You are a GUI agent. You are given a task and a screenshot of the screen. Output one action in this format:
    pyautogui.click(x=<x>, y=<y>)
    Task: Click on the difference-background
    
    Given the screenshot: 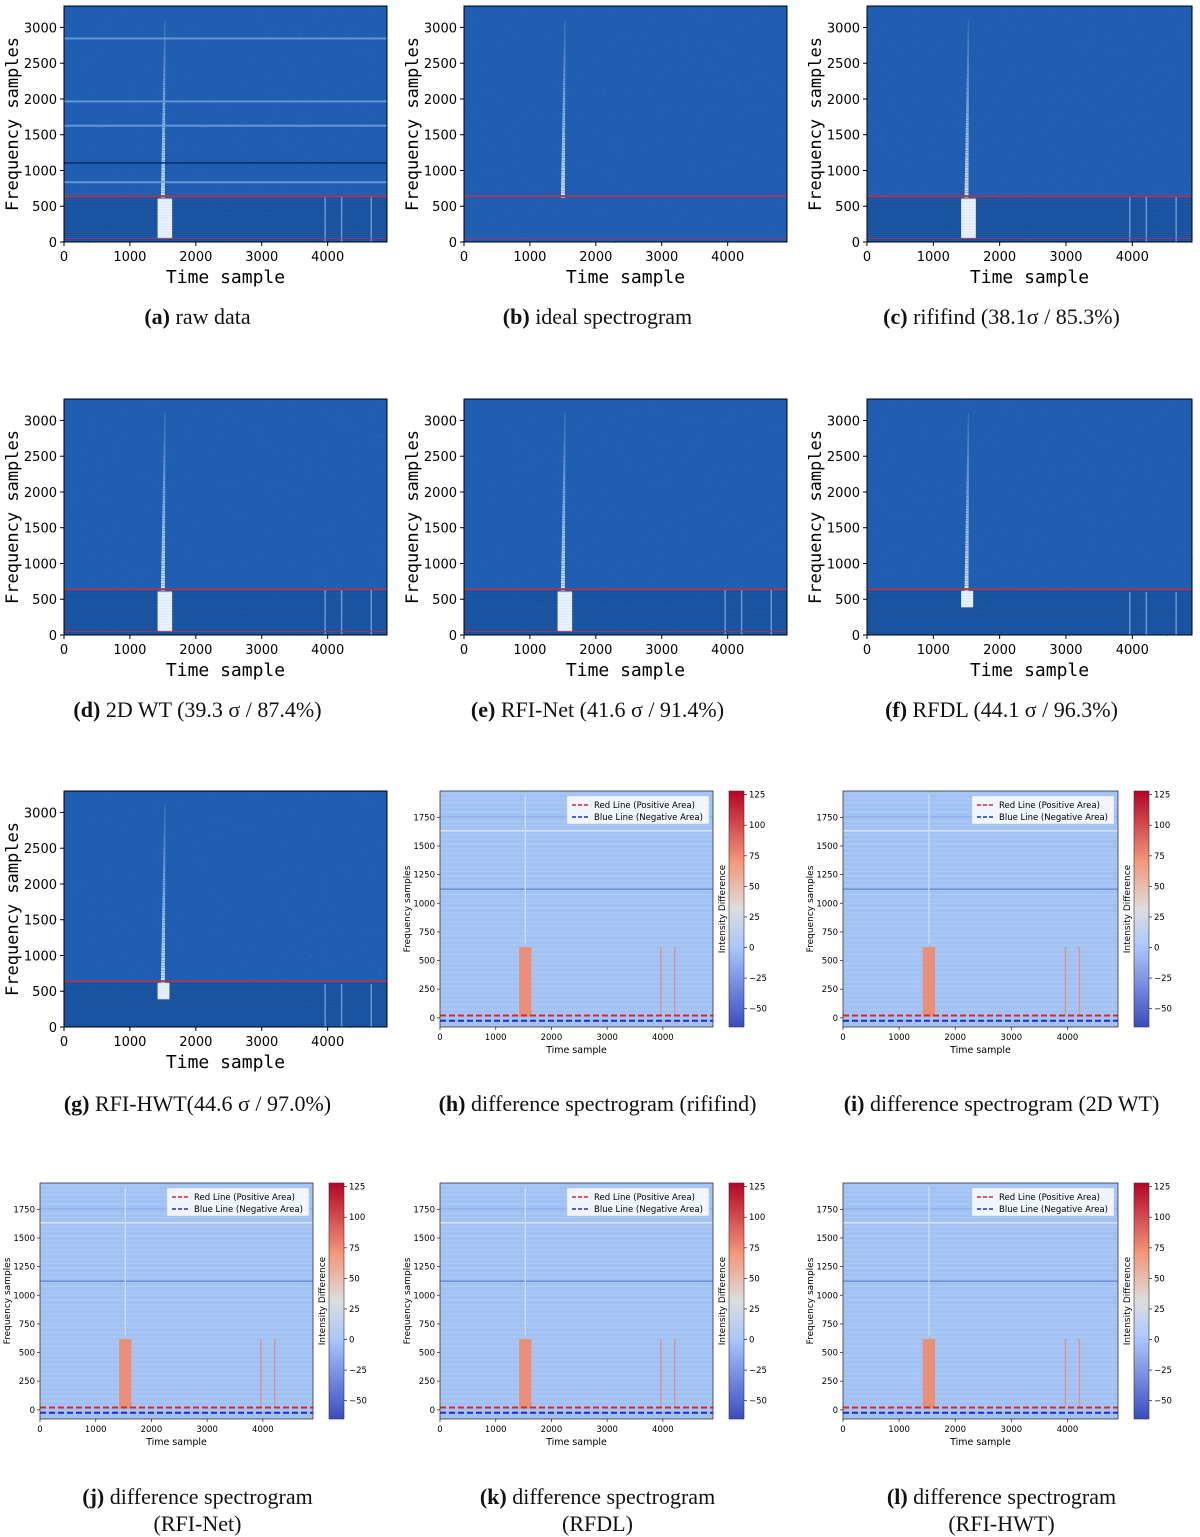 What is the action you would take?
    pyautogui.click(x=980, y=909)
    